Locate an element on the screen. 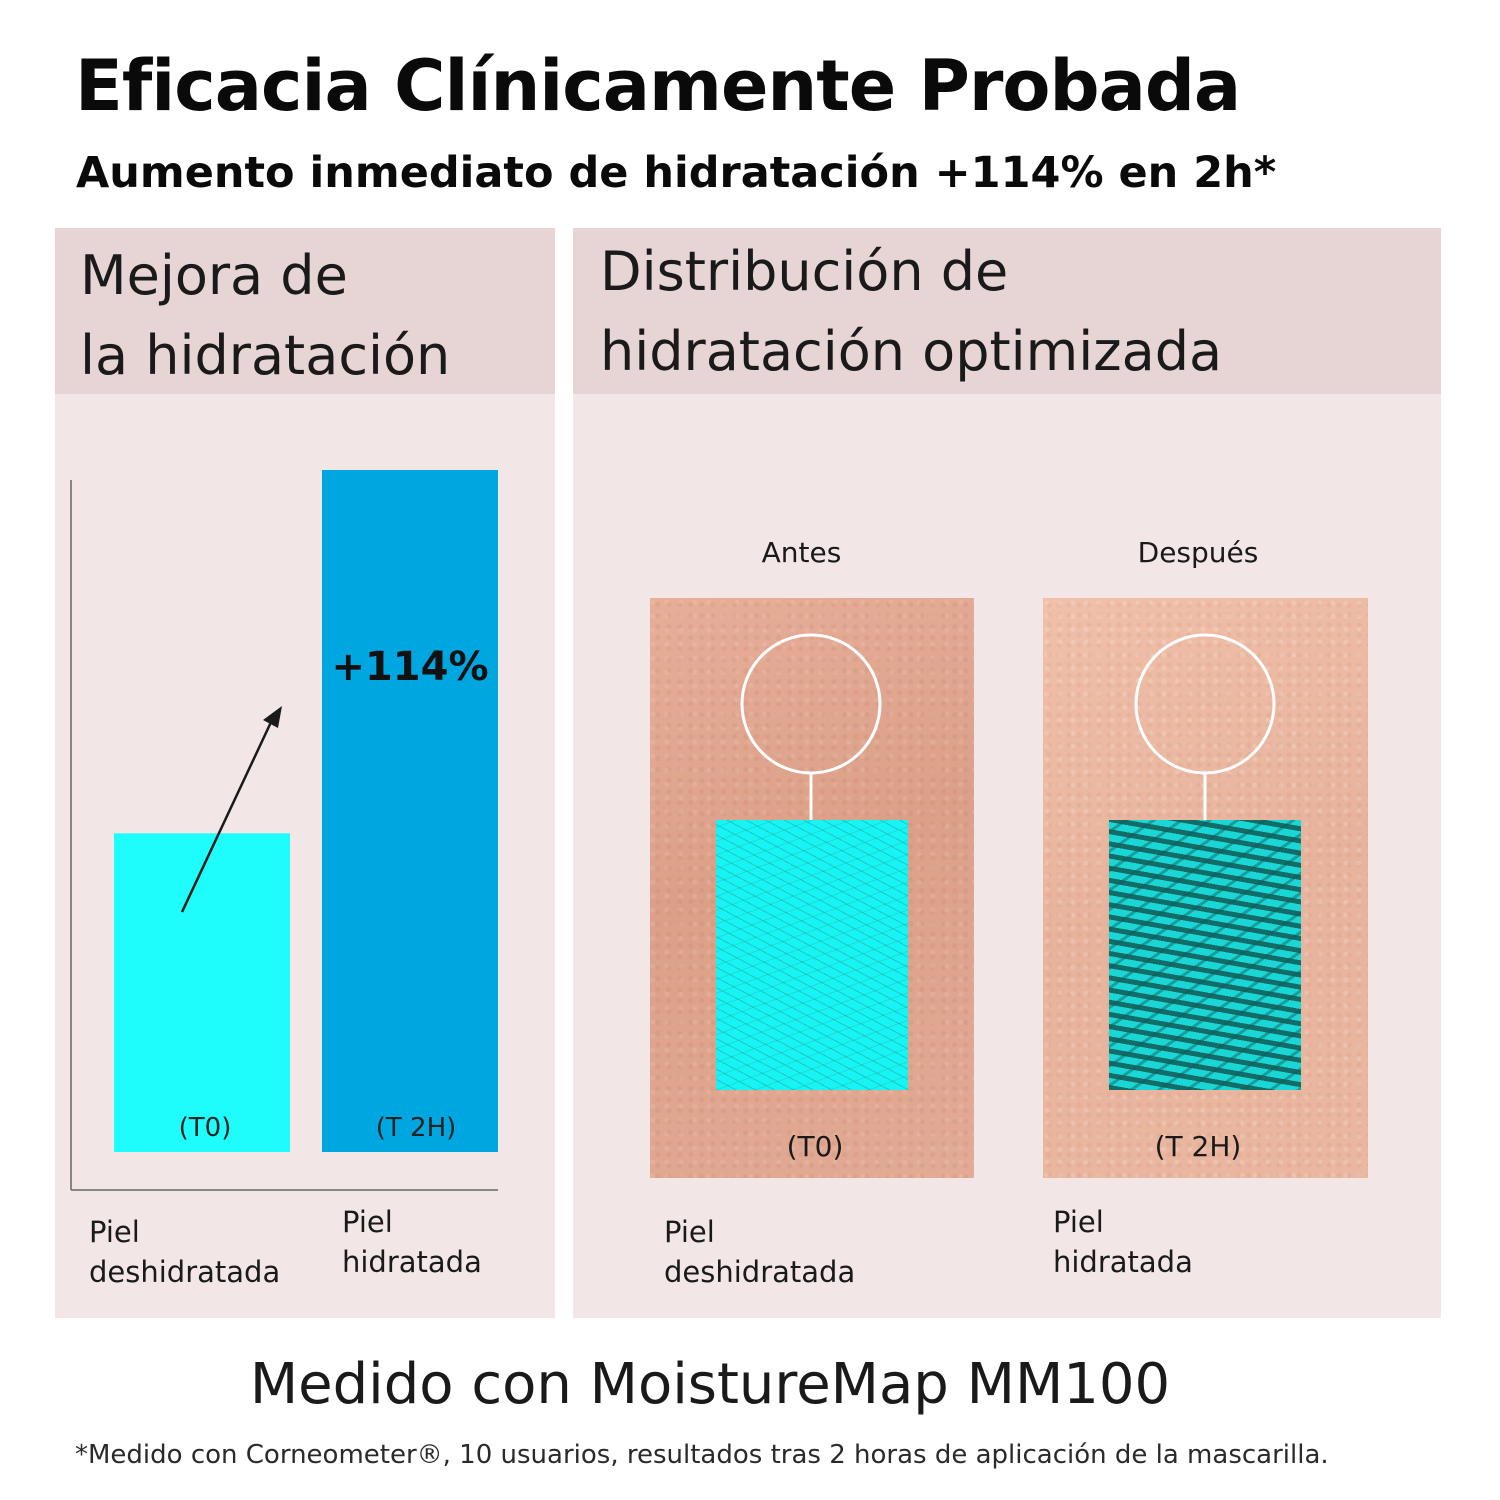 The width and height of the screenshot is (1500, 1500). page-title: Eficacia Clínicamente Probada is located at coordinates (658, 86).